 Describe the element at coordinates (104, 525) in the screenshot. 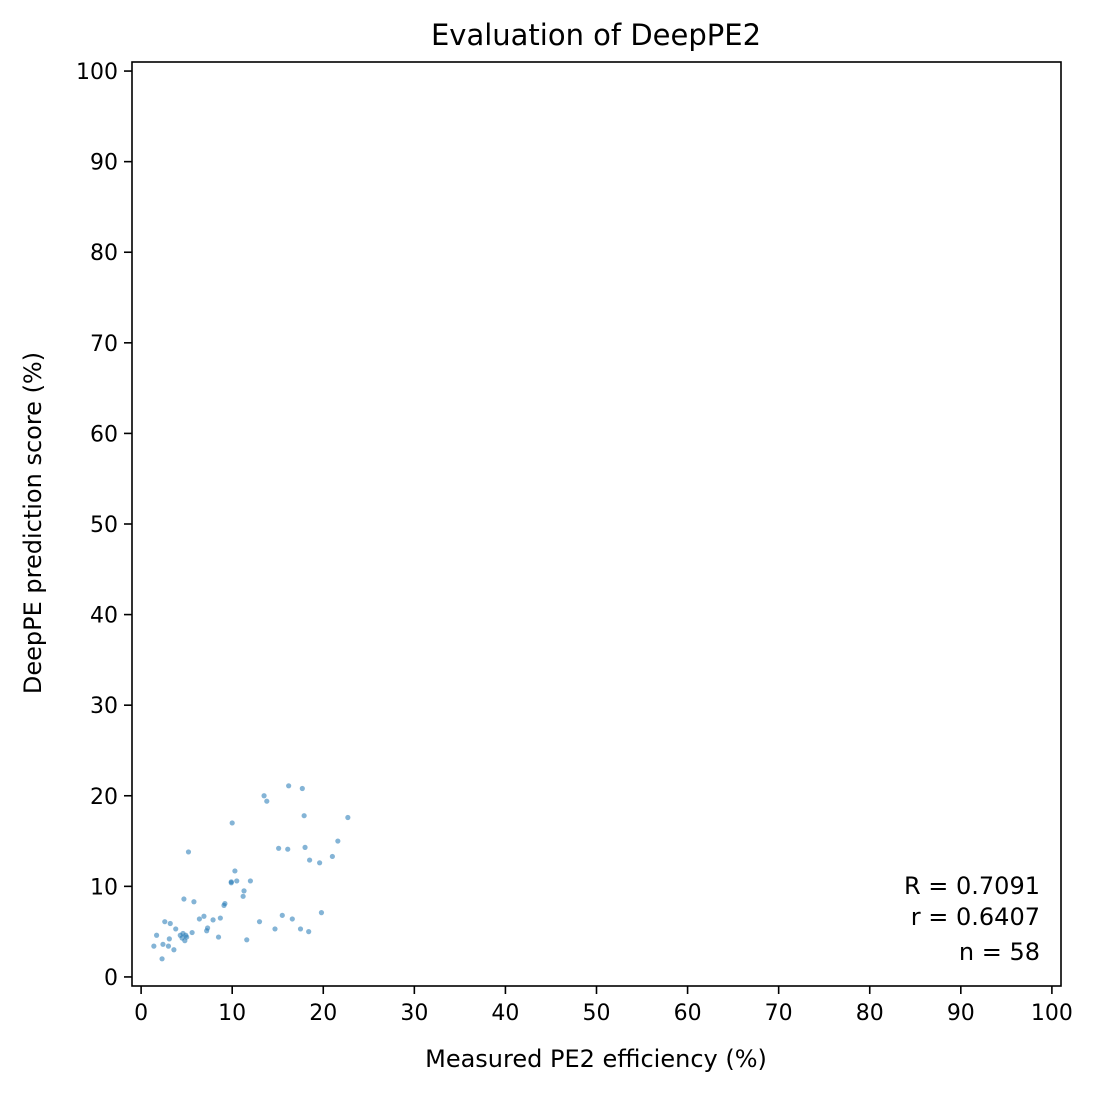

I see `y-tick-label: 50` at that location.